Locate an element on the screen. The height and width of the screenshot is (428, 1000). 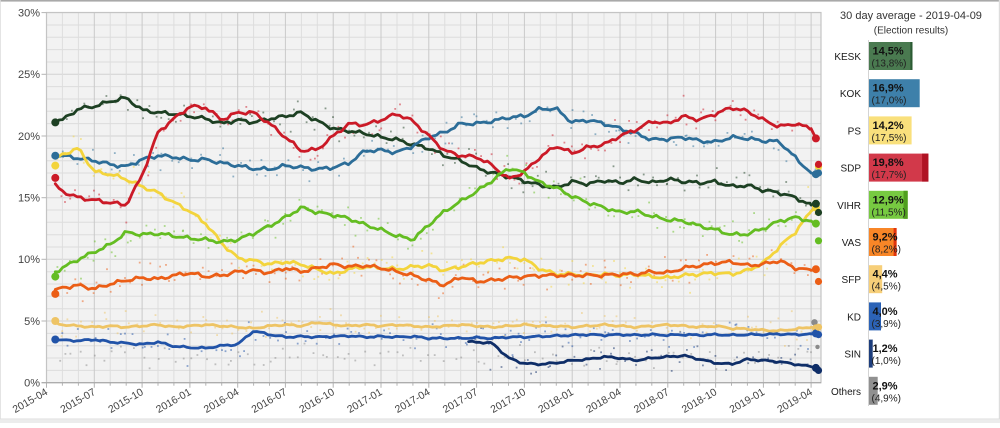
svg-text: (1,0%) is located at coordinates (886, 361).